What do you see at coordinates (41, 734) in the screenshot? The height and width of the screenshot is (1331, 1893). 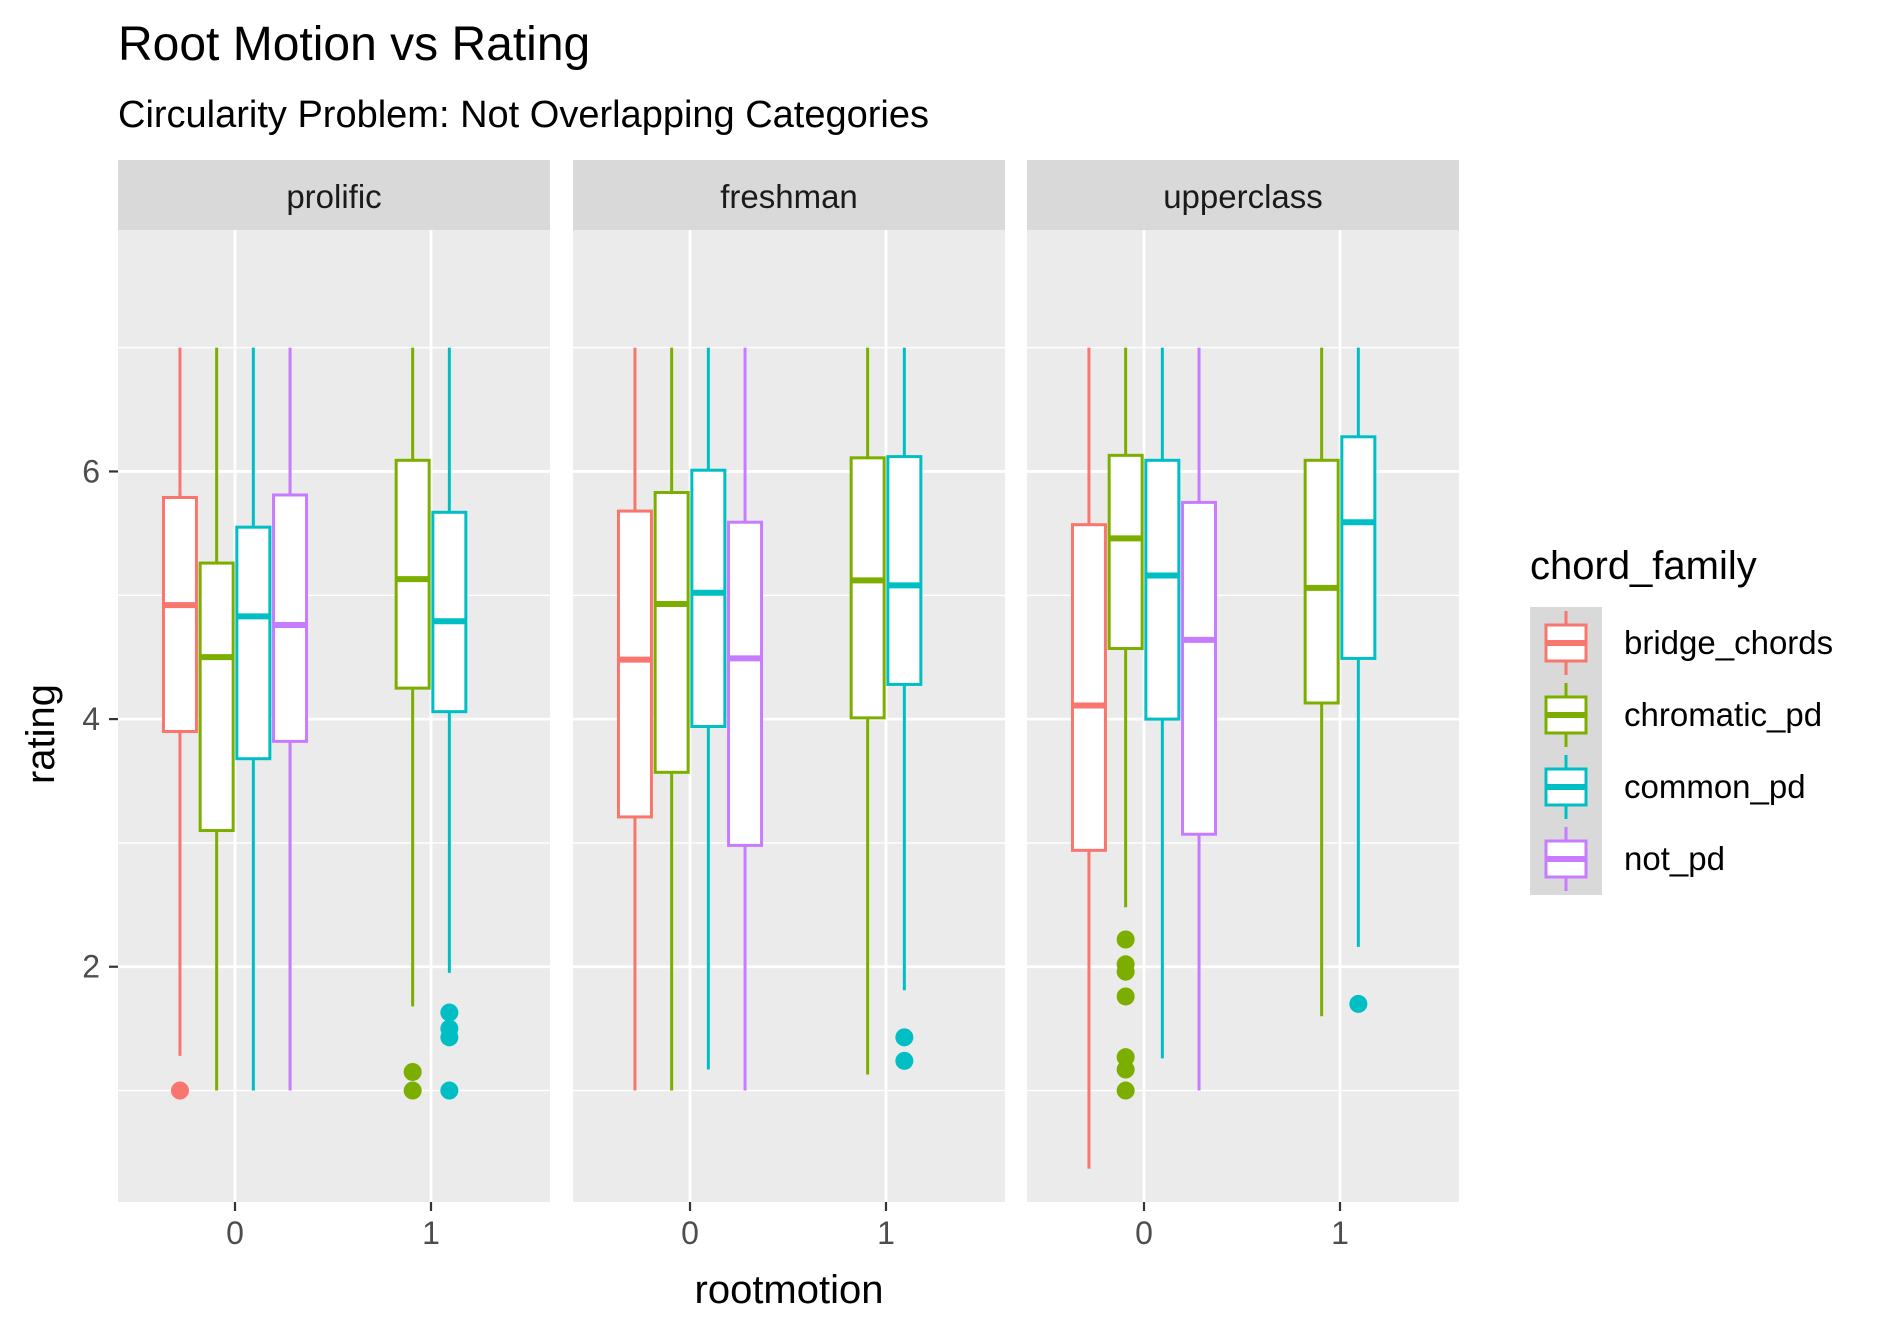 I see `y-axis-label: rating` at bounding box center [41, 734].